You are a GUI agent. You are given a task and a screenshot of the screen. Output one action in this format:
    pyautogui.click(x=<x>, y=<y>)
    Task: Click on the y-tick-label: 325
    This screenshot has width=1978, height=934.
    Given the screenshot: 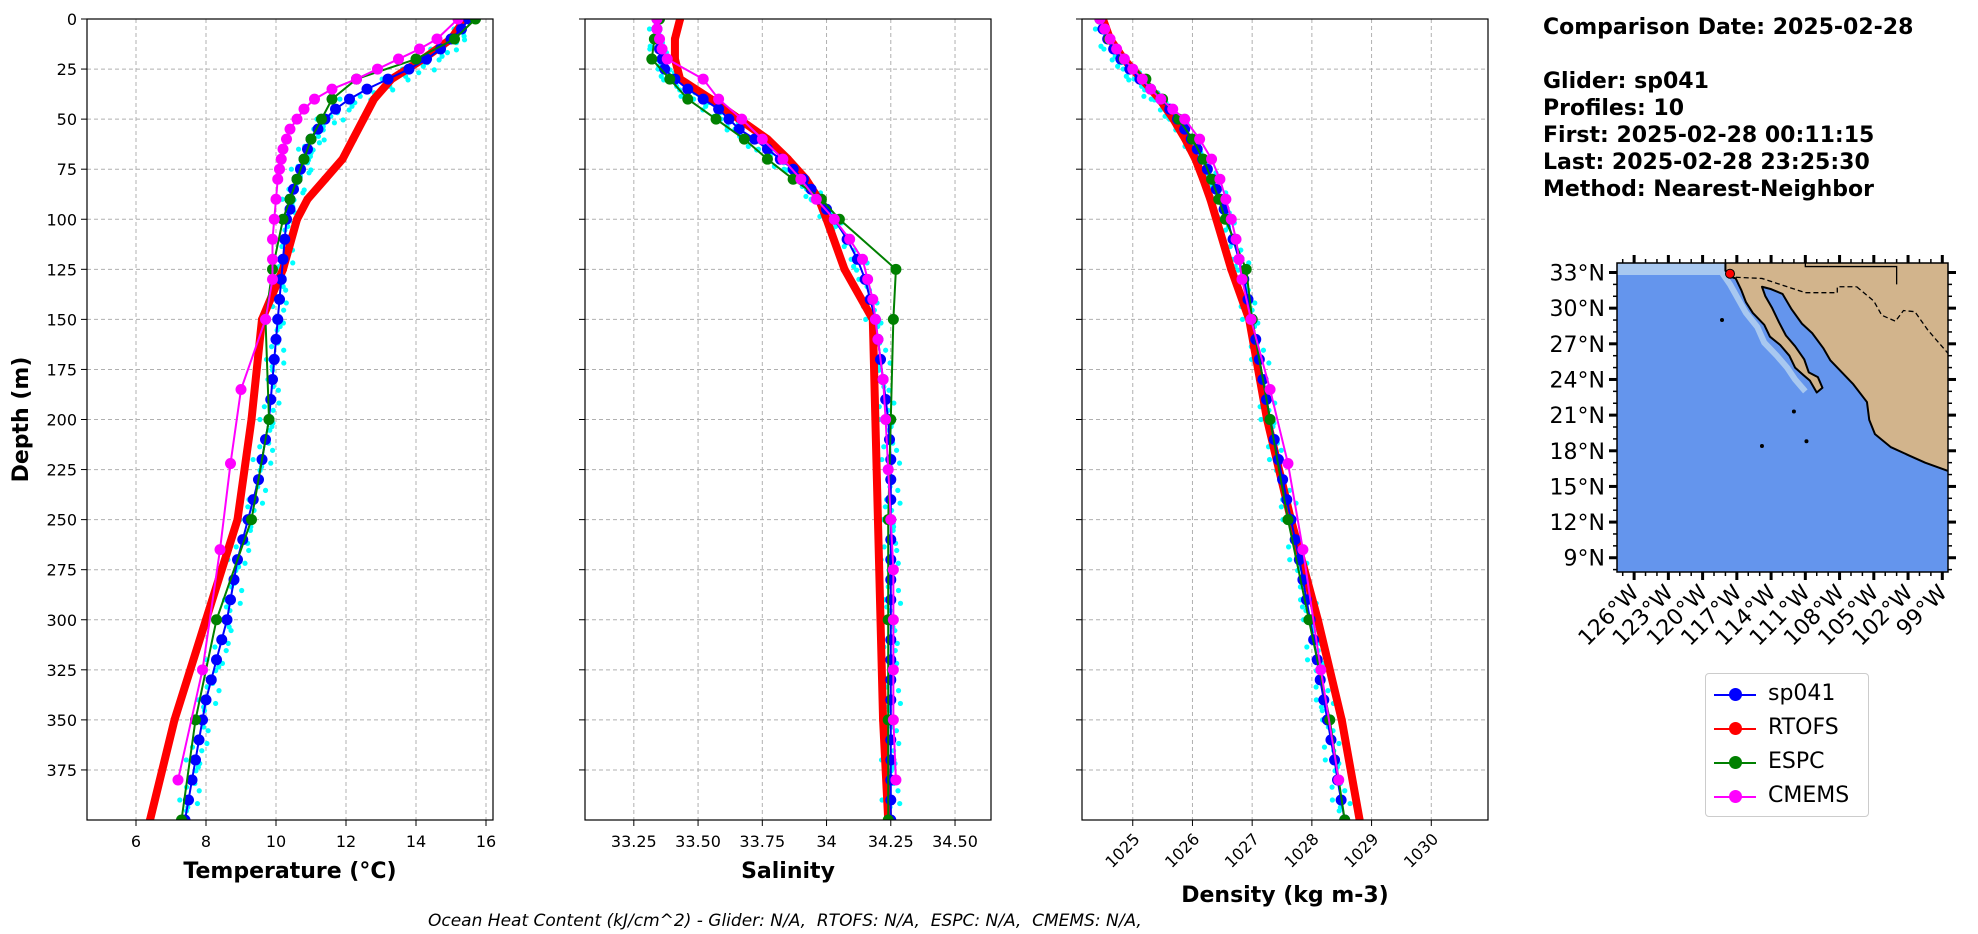 What is the action you would take?
    pyautogui.click(x=61, y=670)
    